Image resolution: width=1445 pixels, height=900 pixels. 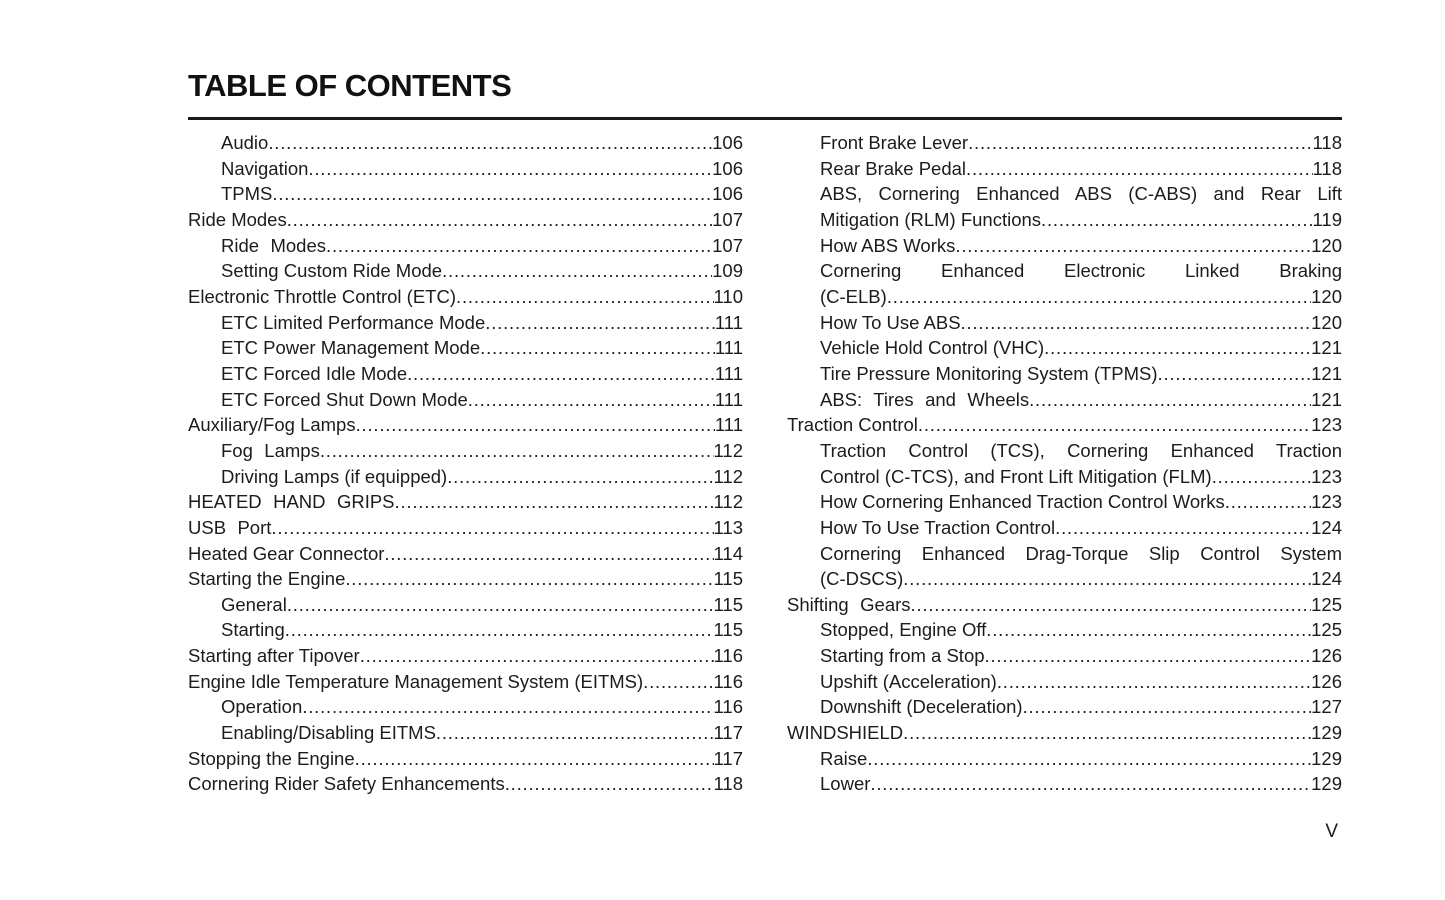 What do you see at coordinates (908, 681) in the screenshot?
I see `toc-entry-title: Upshift (Acceleration)` at bounding box center [908, 681].